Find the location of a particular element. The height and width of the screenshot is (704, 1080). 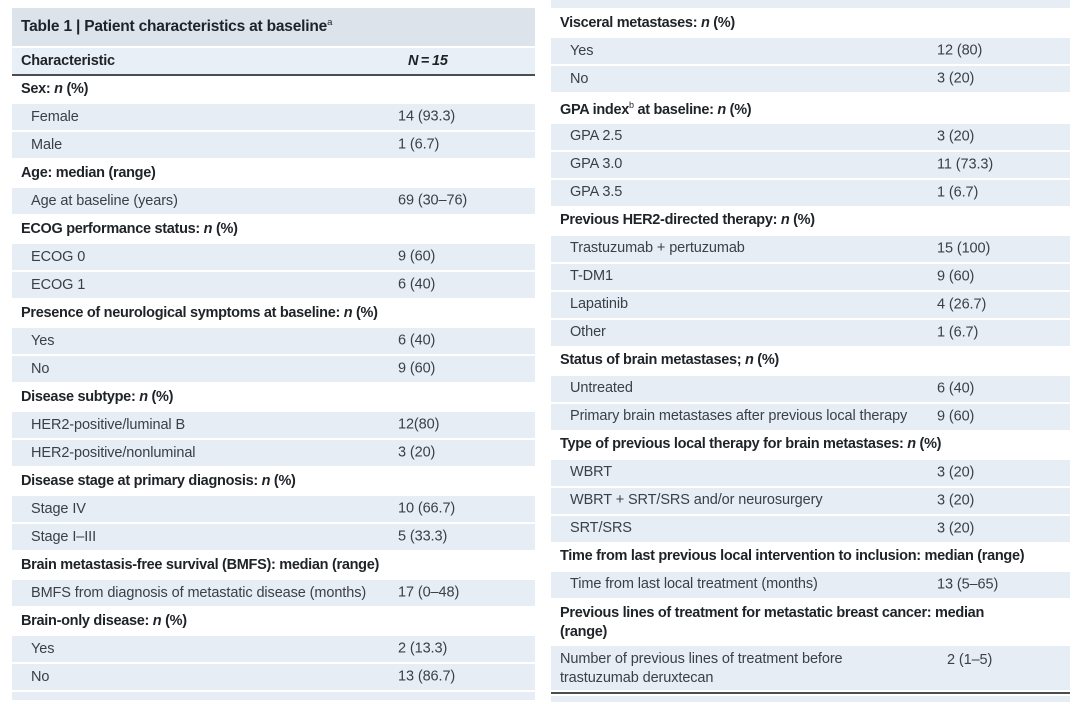

table-row: GPA 3.5 1 (6.7) is located at coordinates (810, 192).